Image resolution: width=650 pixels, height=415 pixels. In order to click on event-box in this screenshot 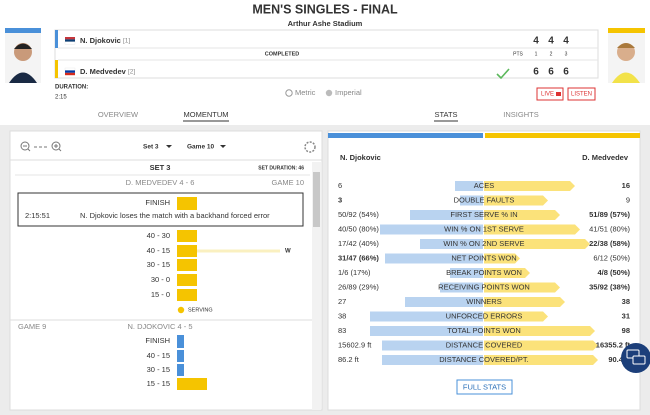, I will do `click(160, 209)`.